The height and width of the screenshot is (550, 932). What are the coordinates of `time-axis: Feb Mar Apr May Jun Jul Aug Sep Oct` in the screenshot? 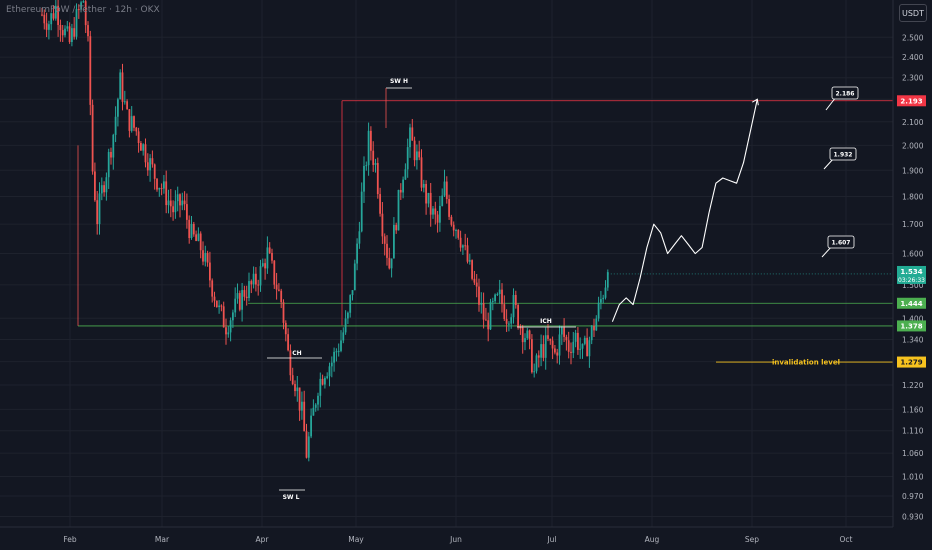 It's located at (446, 535).